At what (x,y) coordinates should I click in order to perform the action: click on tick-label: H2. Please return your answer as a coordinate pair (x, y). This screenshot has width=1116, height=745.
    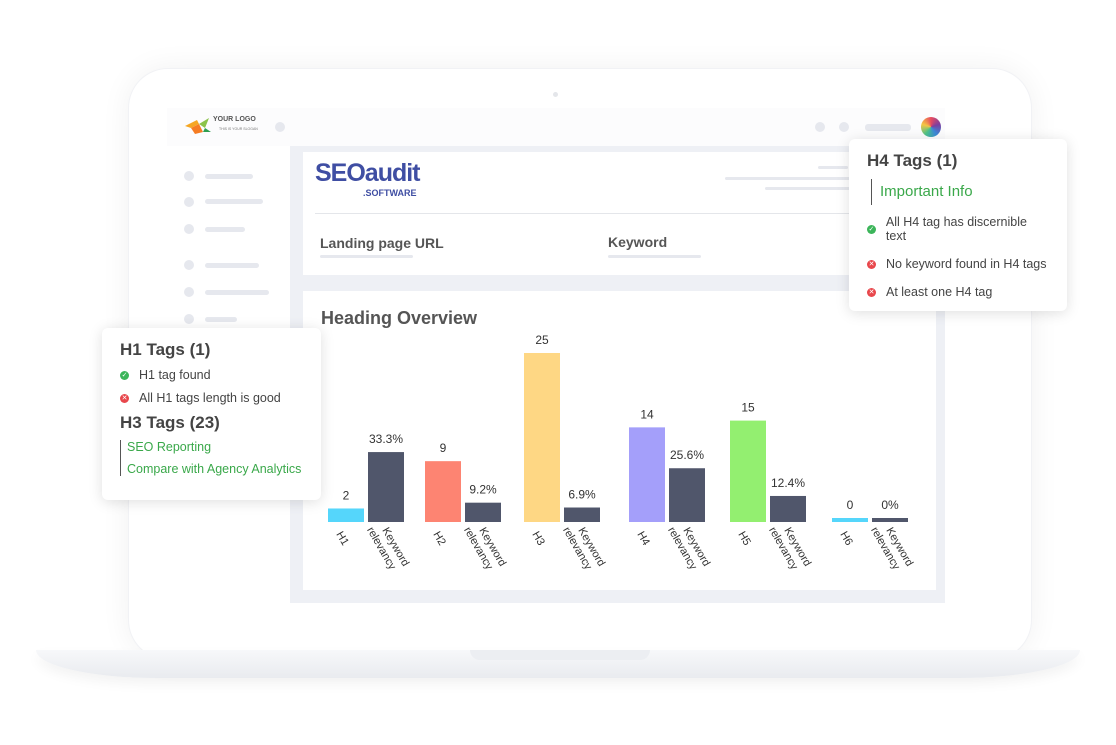
    Looking at the image, I should click on (438, 539).